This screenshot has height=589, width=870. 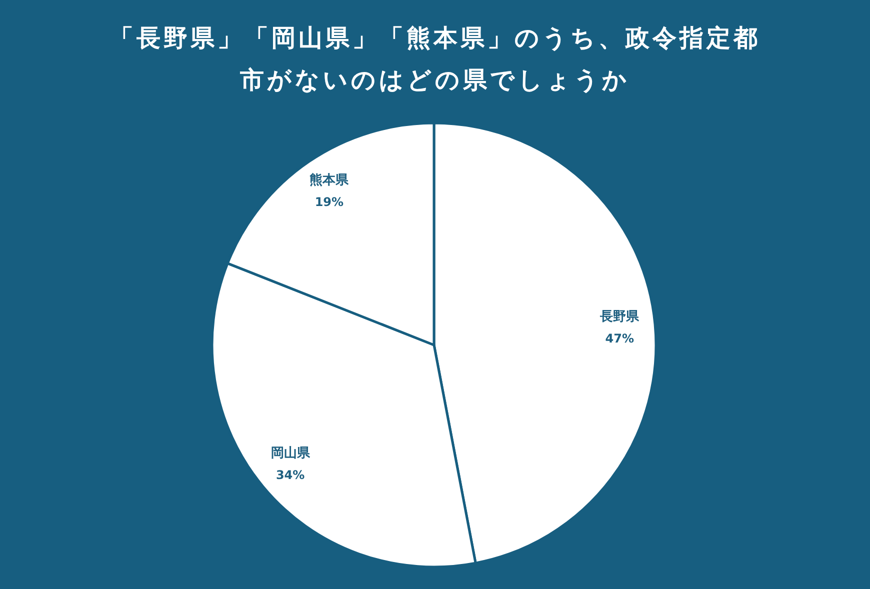 What do you see at coordinates (619, 316) in the screenshot?
I see `slice-label: 長野県` at bounding box center [619, 316].